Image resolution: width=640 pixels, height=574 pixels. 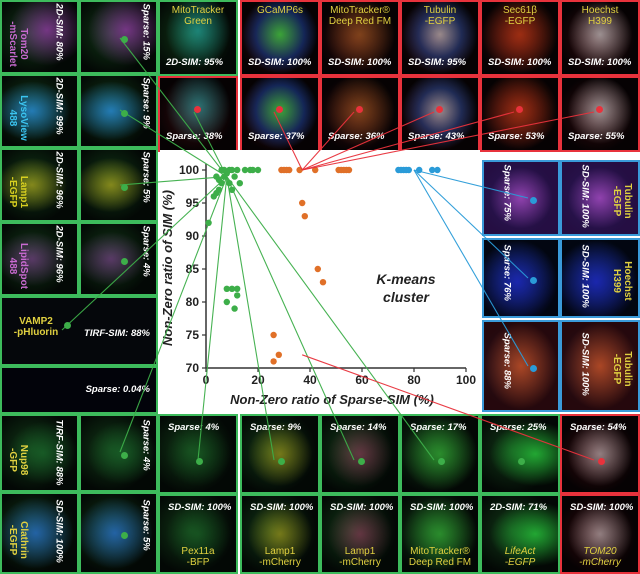 What do you see at coordinates (39, 533) in the screenshot?
I see `tile-left-6-sim: Clathrin -EGFP SD-SIM: 100%` at bounding box center [39, 533].